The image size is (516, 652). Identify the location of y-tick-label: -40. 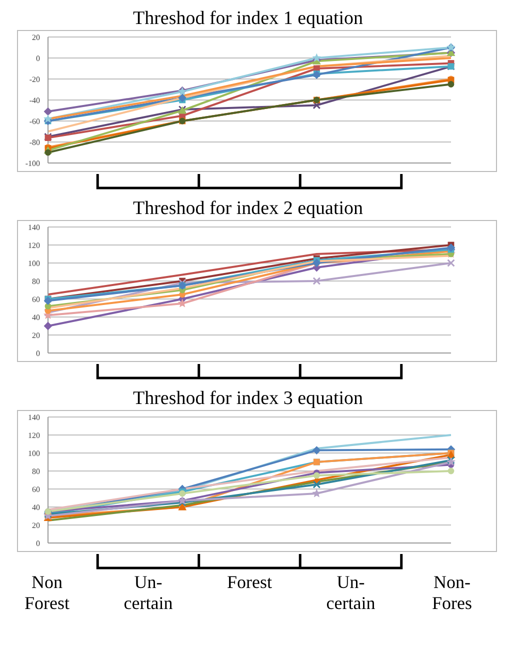
(34, 100).